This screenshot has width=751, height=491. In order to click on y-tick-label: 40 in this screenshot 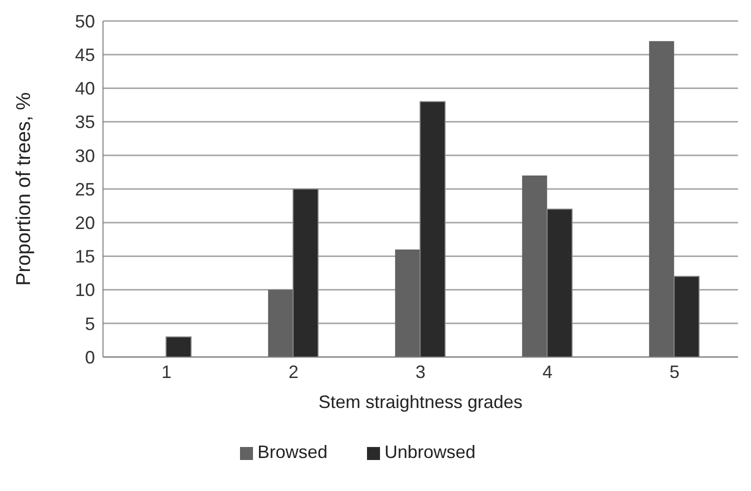, I will do `click(84, 88)`.